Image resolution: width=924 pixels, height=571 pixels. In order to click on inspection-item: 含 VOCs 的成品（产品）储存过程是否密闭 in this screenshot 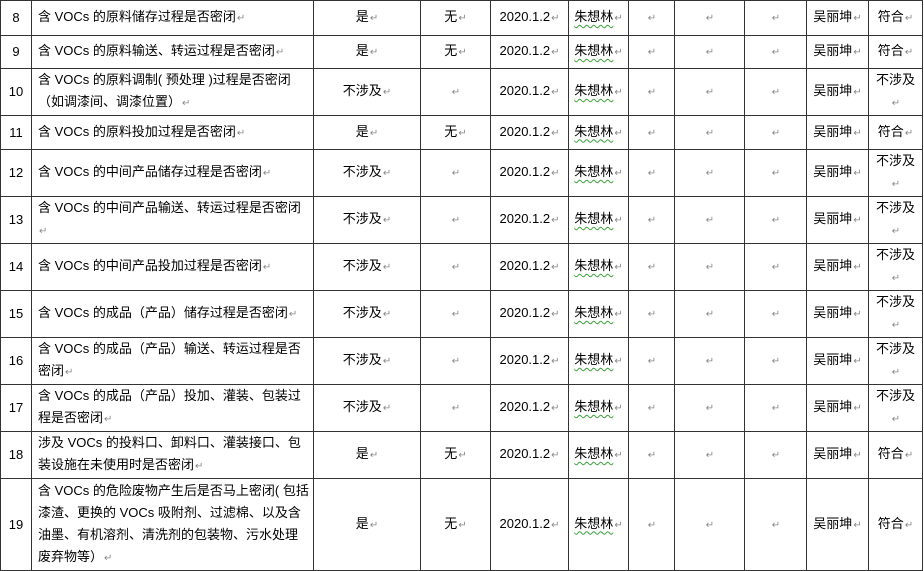, I will do `click(172, 314)`.